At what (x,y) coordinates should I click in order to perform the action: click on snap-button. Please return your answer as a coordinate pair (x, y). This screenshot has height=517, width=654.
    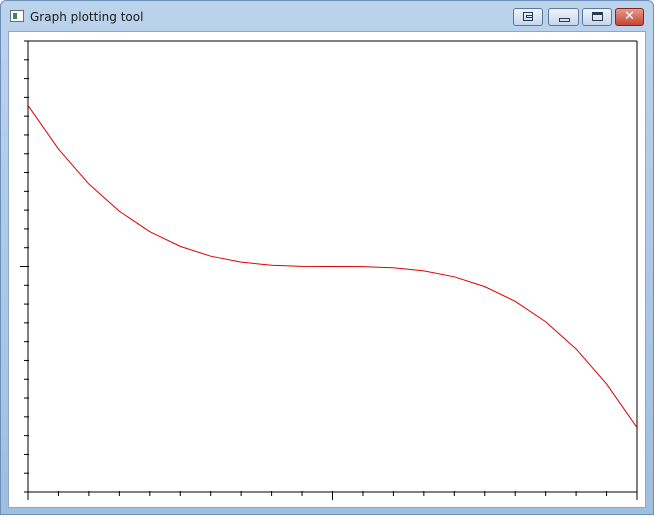
    Looking at the image, I should click on (528, 17).